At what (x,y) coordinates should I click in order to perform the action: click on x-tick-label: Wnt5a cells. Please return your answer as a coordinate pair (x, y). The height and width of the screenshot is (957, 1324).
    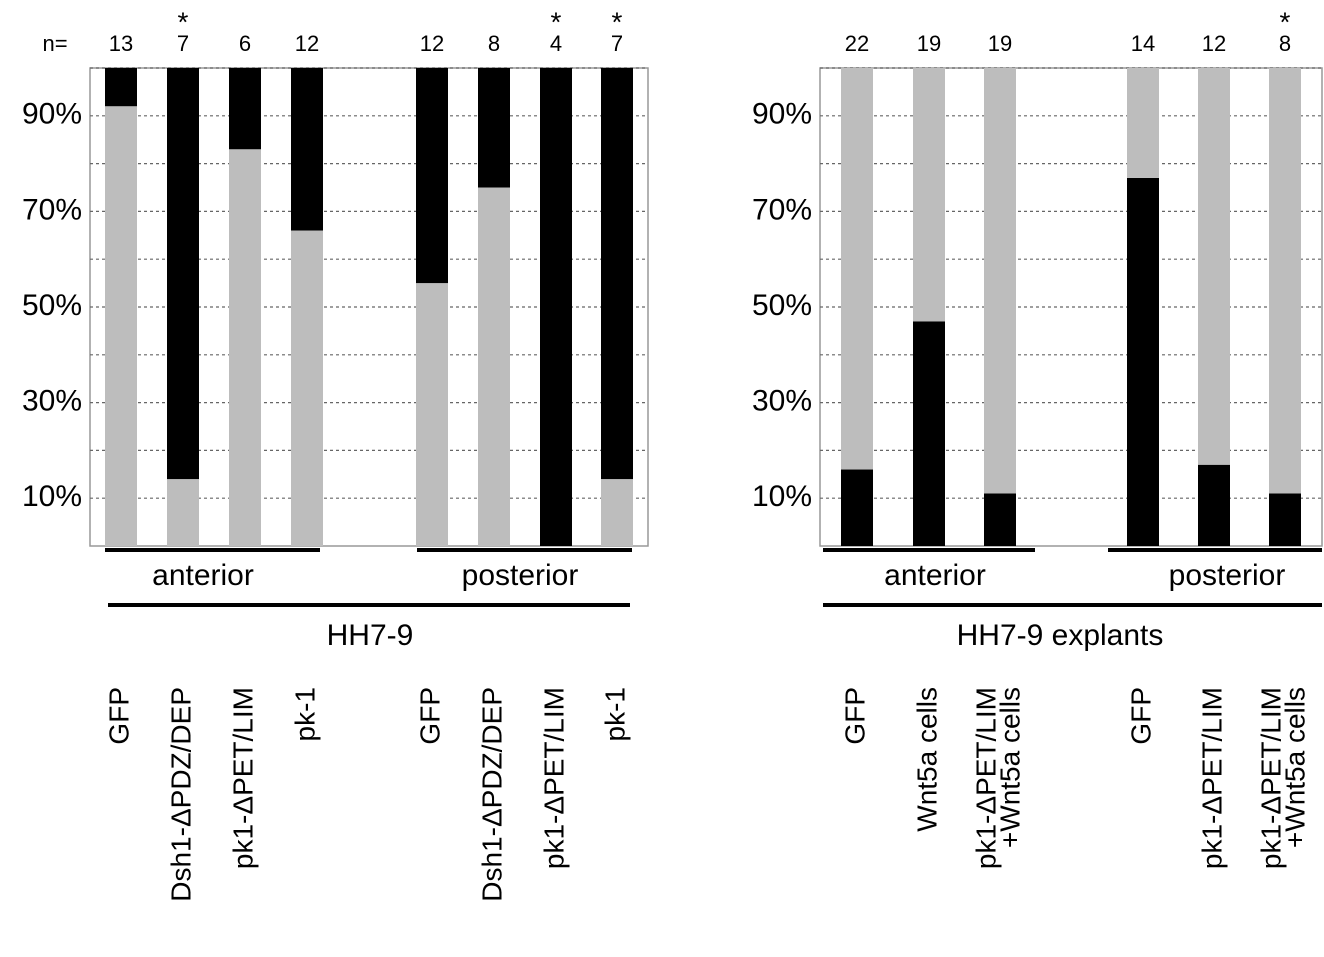
    Looking at the image, I should click on (926, 759).